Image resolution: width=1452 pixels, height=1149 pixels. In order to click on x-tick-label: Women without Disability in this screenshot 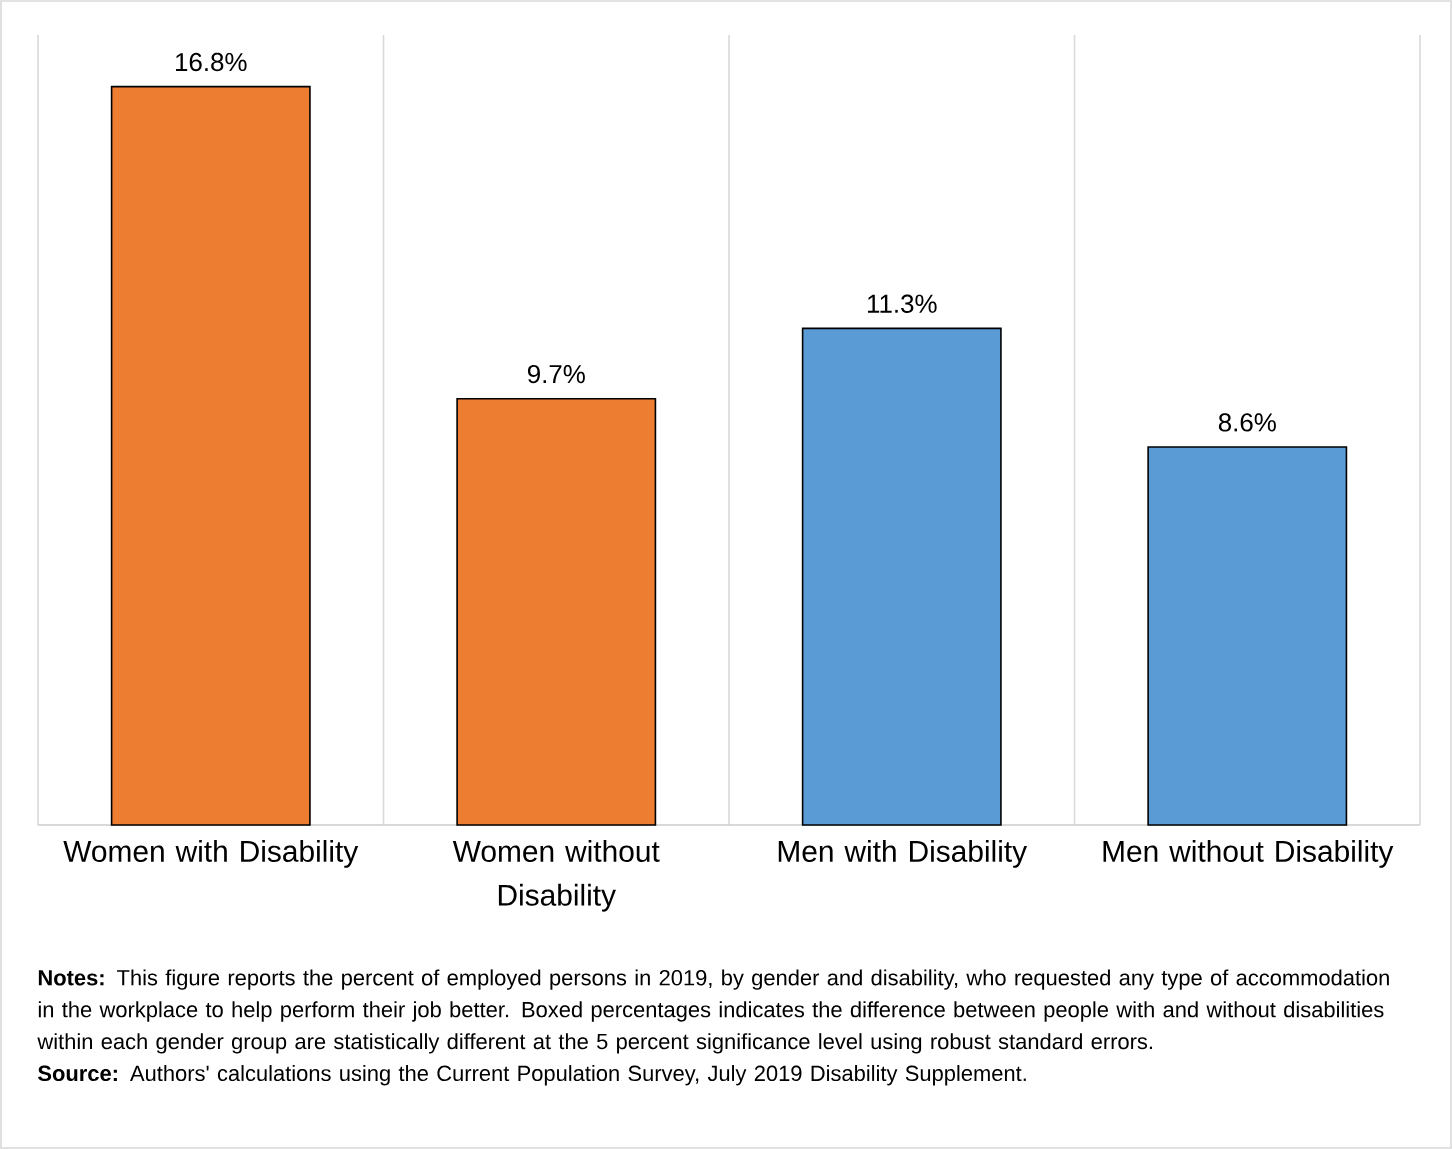, I will do `click(556, 876)`.